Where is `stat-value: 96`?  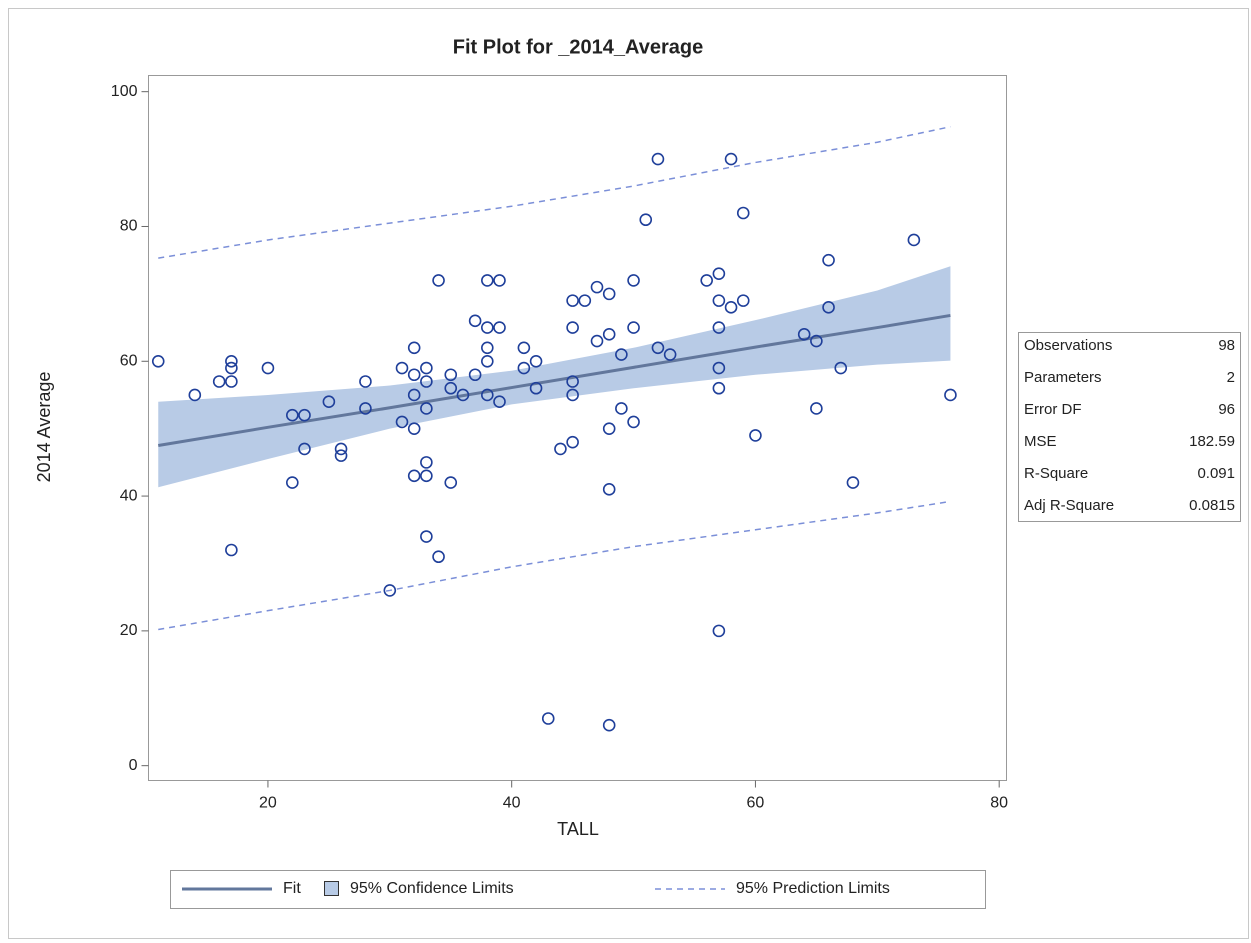
stat-value: 96 is located at coordinates (1226, 409).